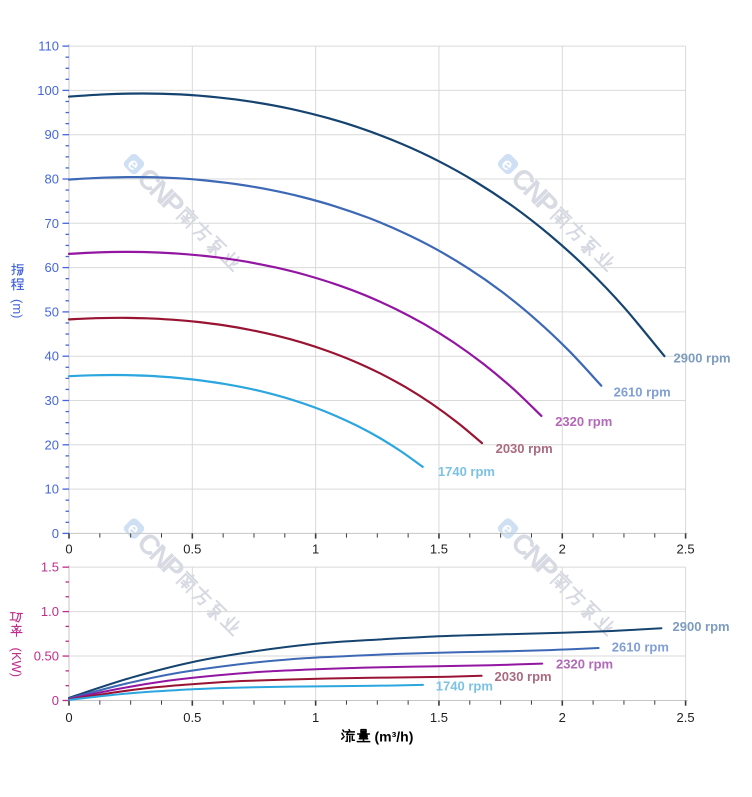 This screenshot has width=752, height=797. Describe the element at coordinates (17, 309) in the screenshot. I see `svg-text: (m)` at that location.